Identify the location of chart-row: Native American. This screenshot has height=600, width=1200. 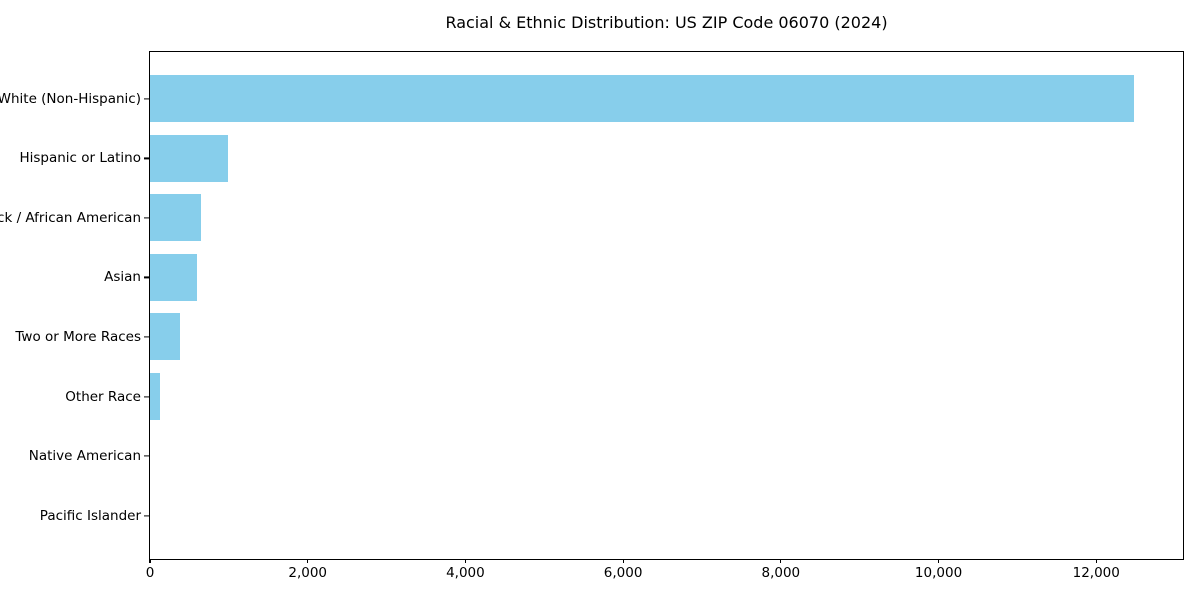
(606, 456).